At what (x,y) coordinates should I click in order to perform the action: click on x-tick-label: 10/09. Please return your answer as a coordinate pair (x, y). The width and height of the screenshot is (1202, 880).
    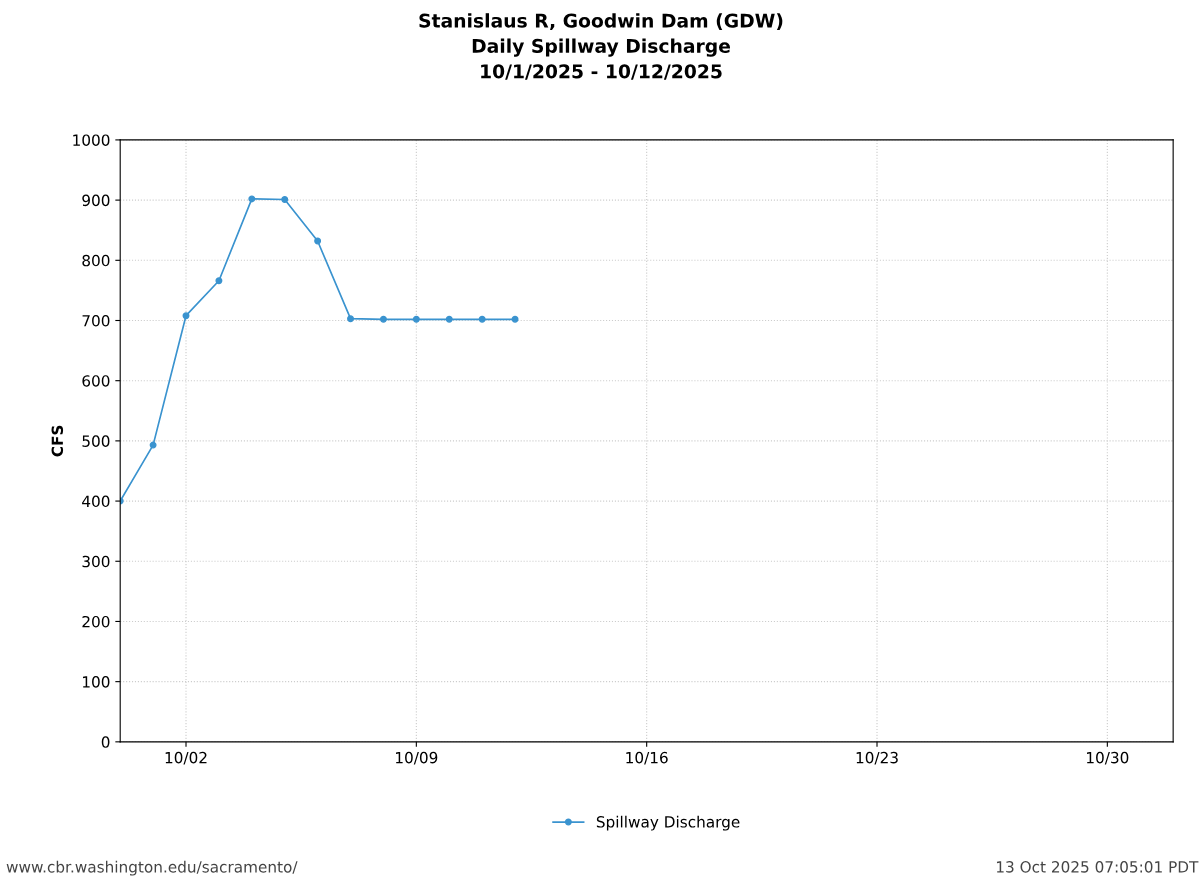
    Looking at the image, I should click on (417, 758).